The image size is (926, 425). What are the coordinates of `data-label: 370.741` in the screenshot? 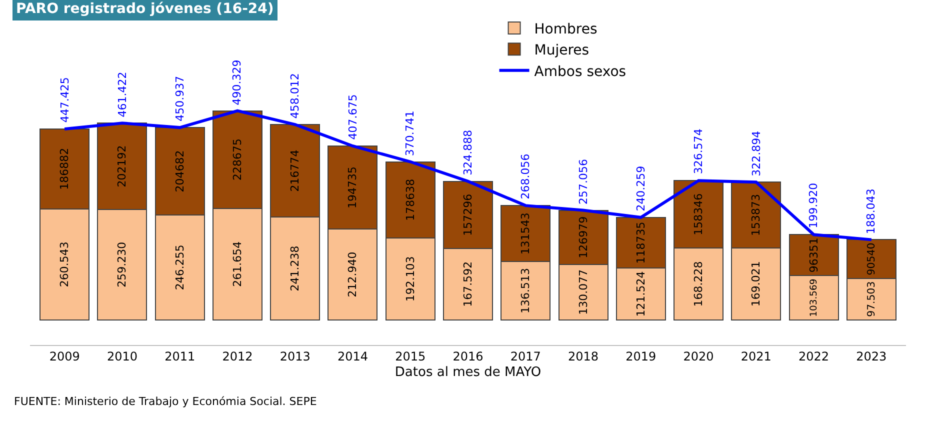 It's located at (410, 133).